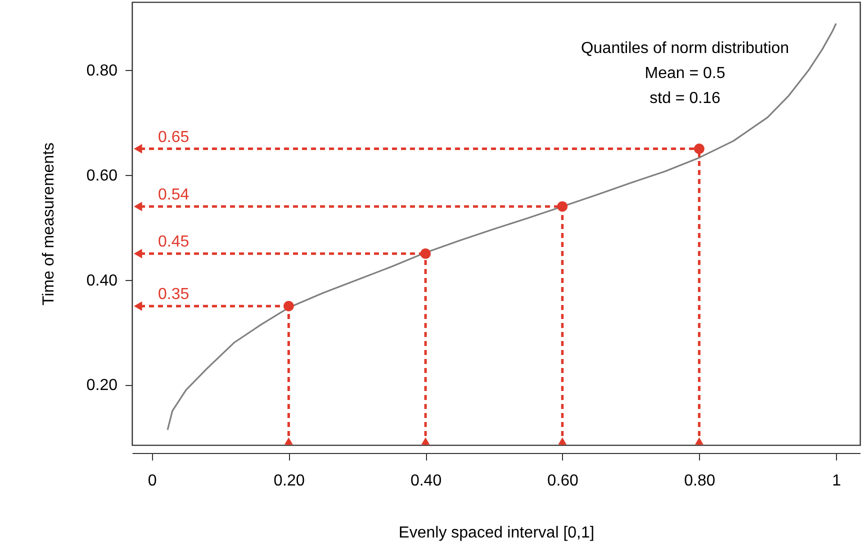  What do you see at coordinates (102, 385) in the screenshot?
I see `y-tick-label: 0.20` at bounding box center [102, 385].